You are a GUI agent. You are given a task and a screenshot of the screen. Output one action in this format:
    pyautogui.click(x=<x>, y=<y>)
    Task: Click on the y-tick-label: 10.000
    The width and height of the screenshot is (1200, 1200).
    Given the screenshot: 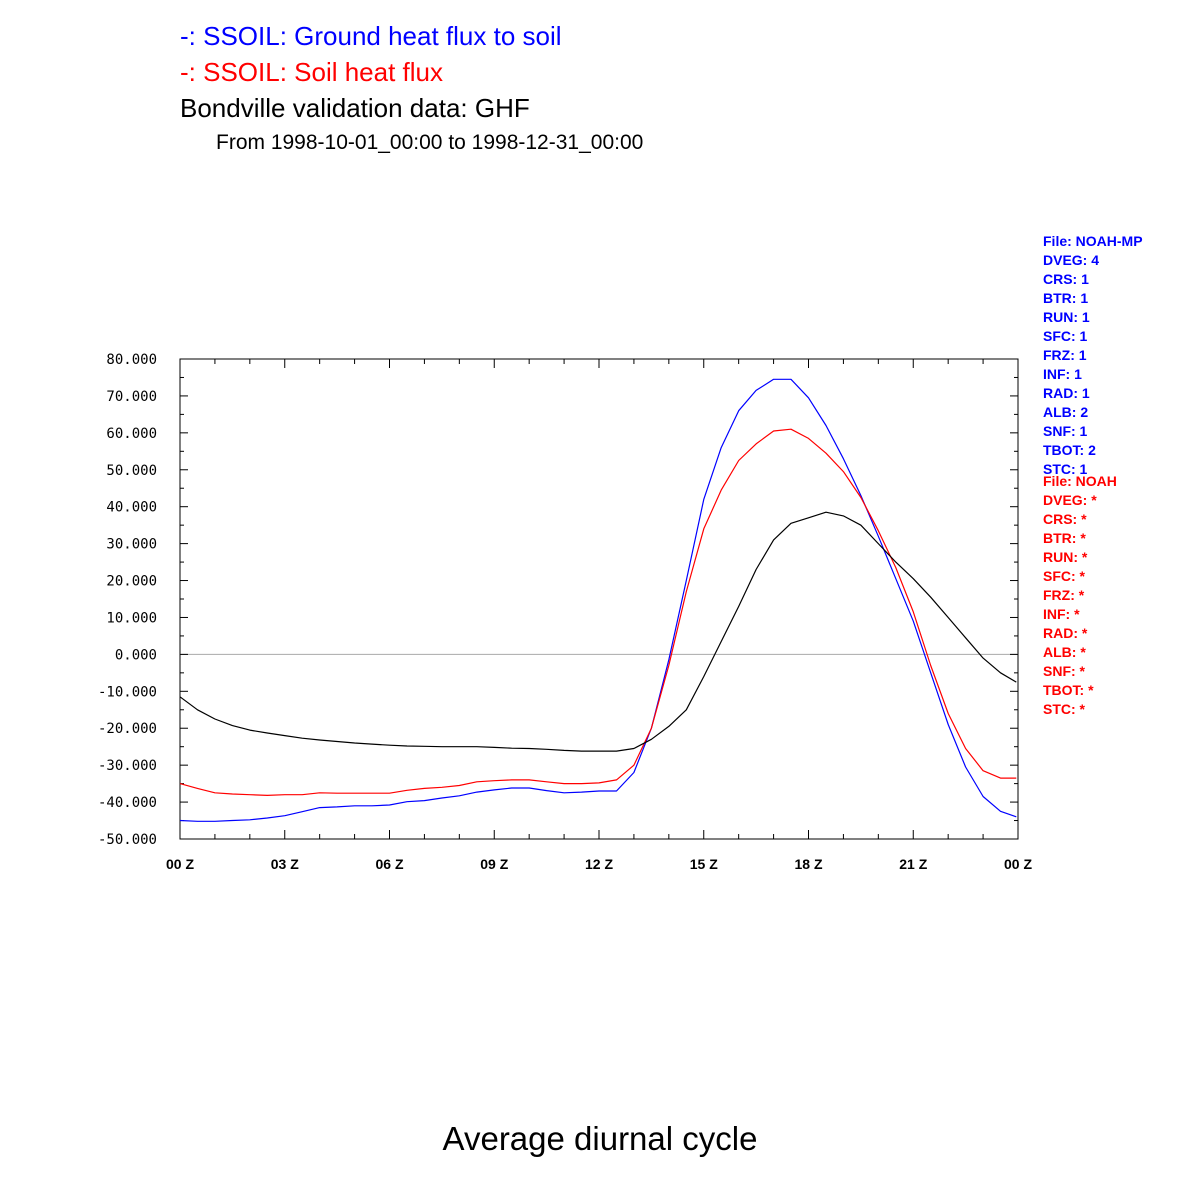 What is the action you would take?
    pyautogui.click(x=131, y=618)
    